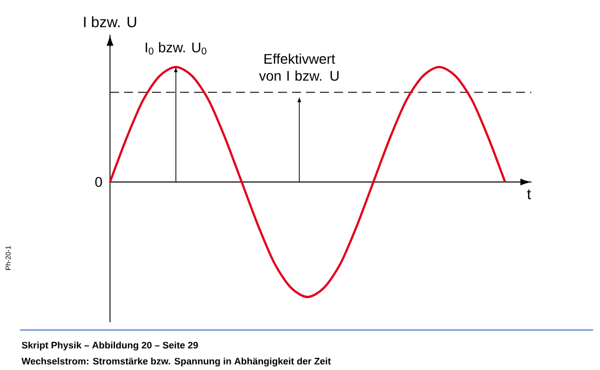 This screenshot has width=600, height=370. I want to click on x-axis-title: t, so click(529, 195).